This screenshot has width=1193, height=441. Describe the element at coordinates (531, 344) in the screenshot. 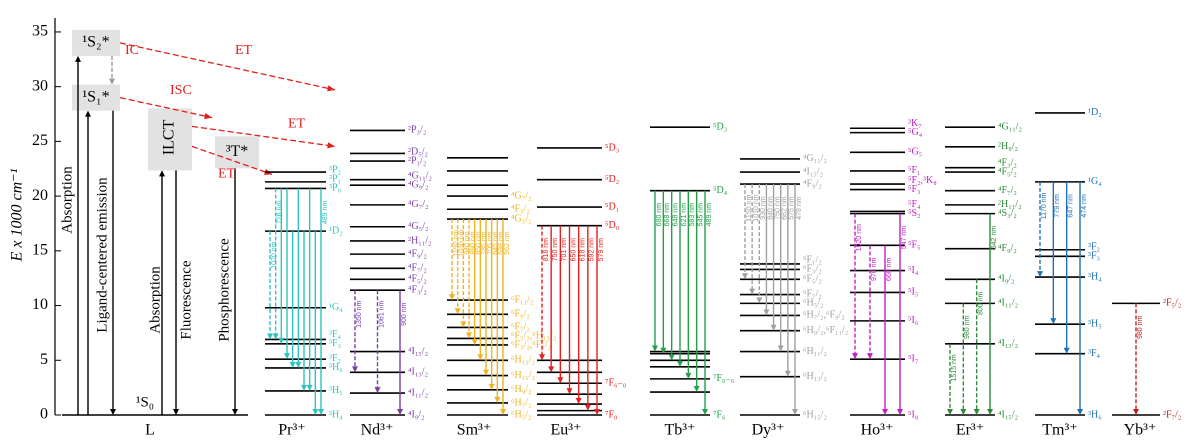

I see `level-label: ⁶F₃/₂,⁶F₁/₂` at that location.